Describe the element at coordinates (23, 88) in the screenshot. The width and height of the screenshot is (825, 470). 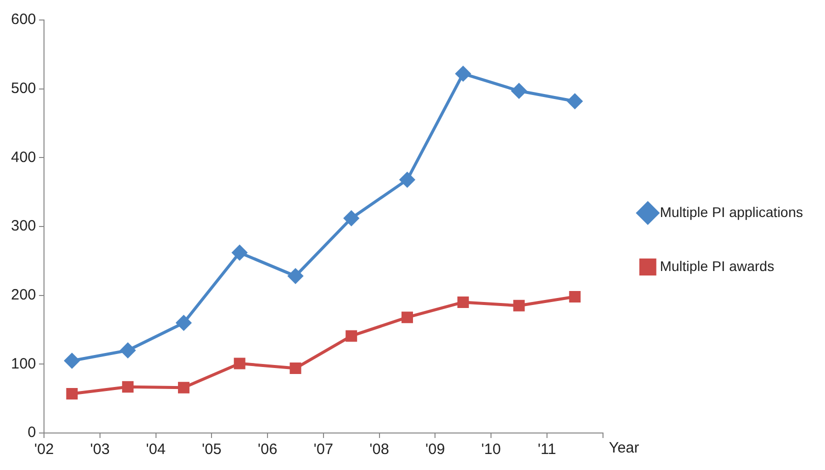
I see `y-tick-label: 500` at that location.